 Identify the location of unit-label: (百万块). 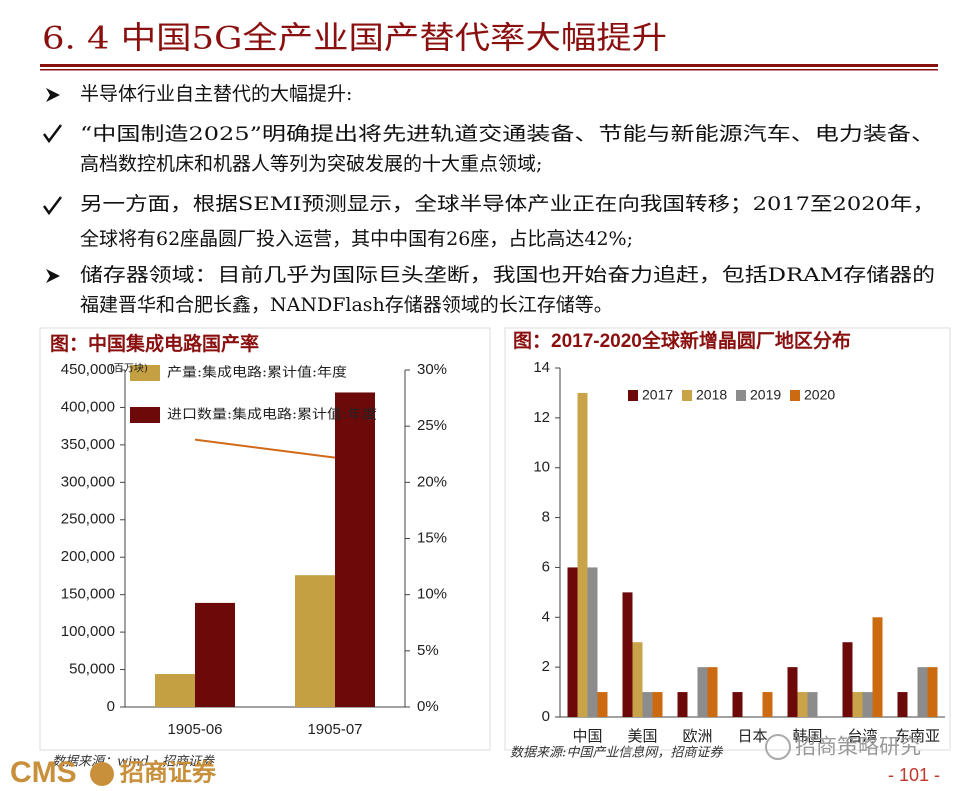
(129, 369).